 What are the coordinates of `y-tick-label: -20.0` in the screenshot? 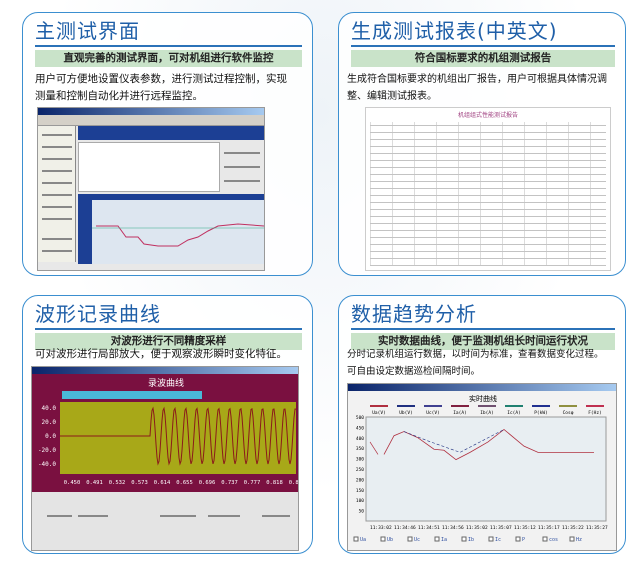 It's located at (47, 450).